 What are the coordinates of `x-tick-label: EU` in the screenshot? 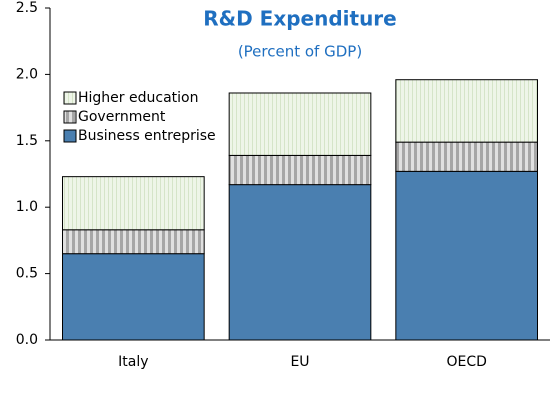 It's located at (299, 362).